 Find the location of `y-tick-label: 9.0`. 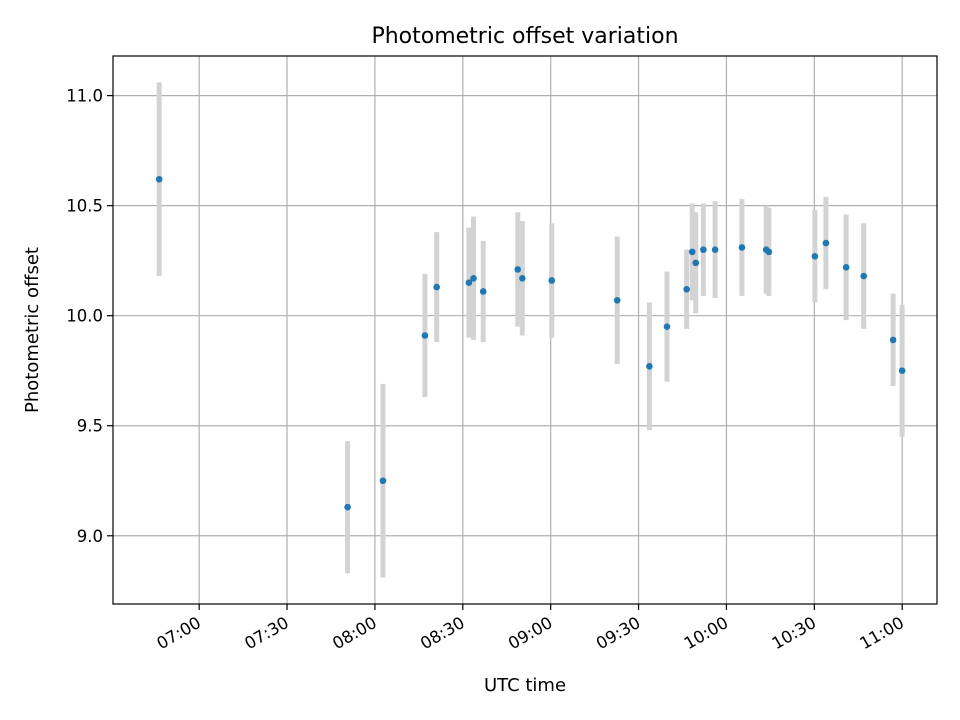

y-tick-label: 9.0 is located at coordinates (90, 536).